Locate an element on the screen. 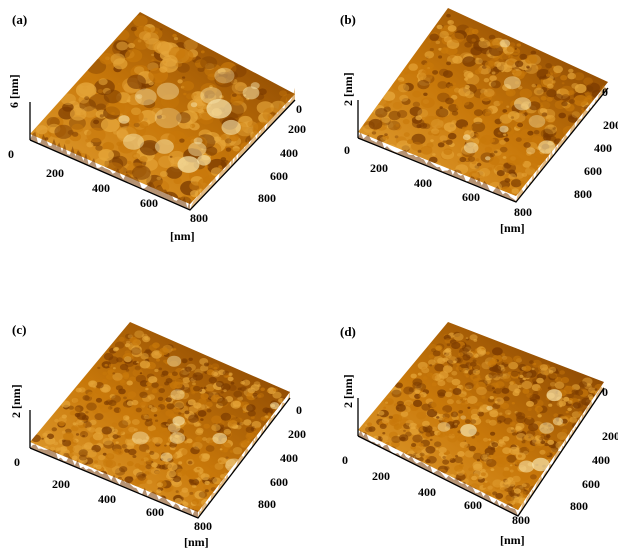 The width and height of the screenshot is (618, 548). panel-label: (c) is located at coordinates (19, 329).